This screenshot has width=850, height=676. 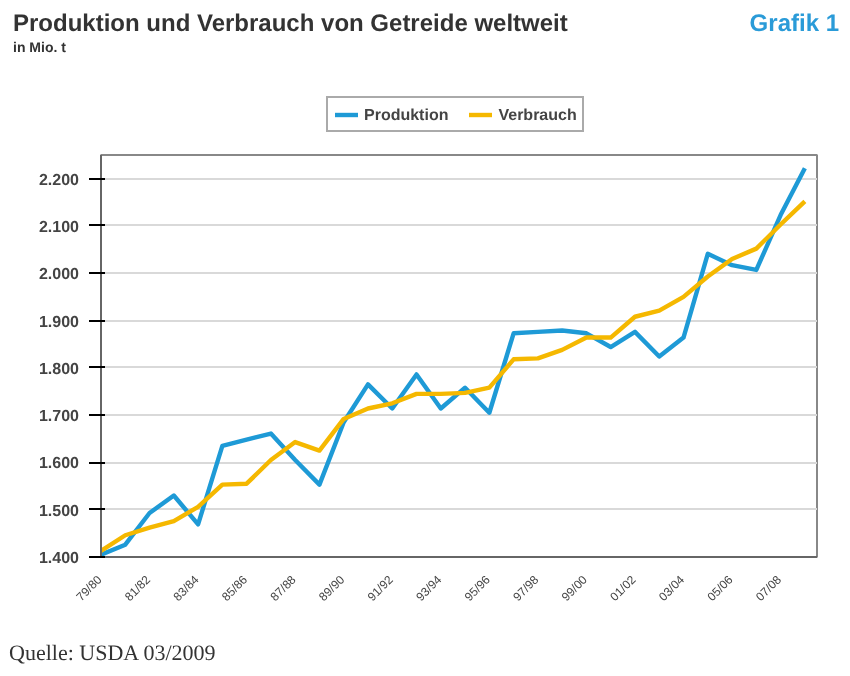 What do you see at coordinates (290, 23) in the screenshot?
I see `chart-title: Produktion und Verbrauch von Getreide weltweit` at bounding box center [290, 23].